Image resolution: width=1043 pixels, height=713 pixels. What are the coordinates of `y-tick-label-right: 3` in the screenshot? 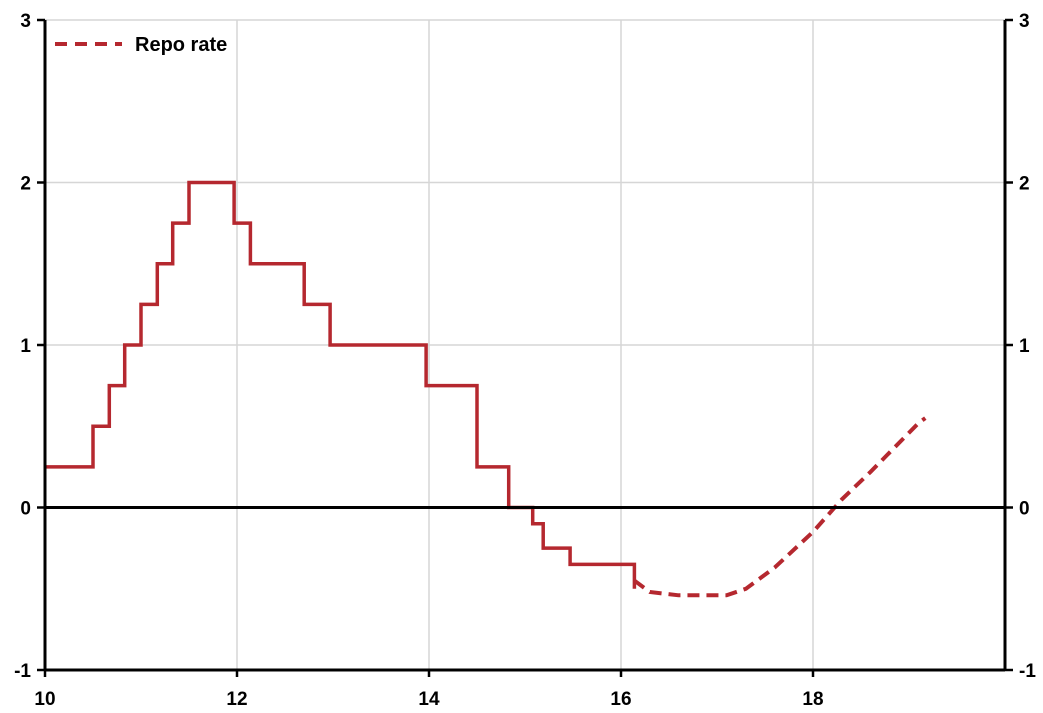 It's located at (1024, 21).